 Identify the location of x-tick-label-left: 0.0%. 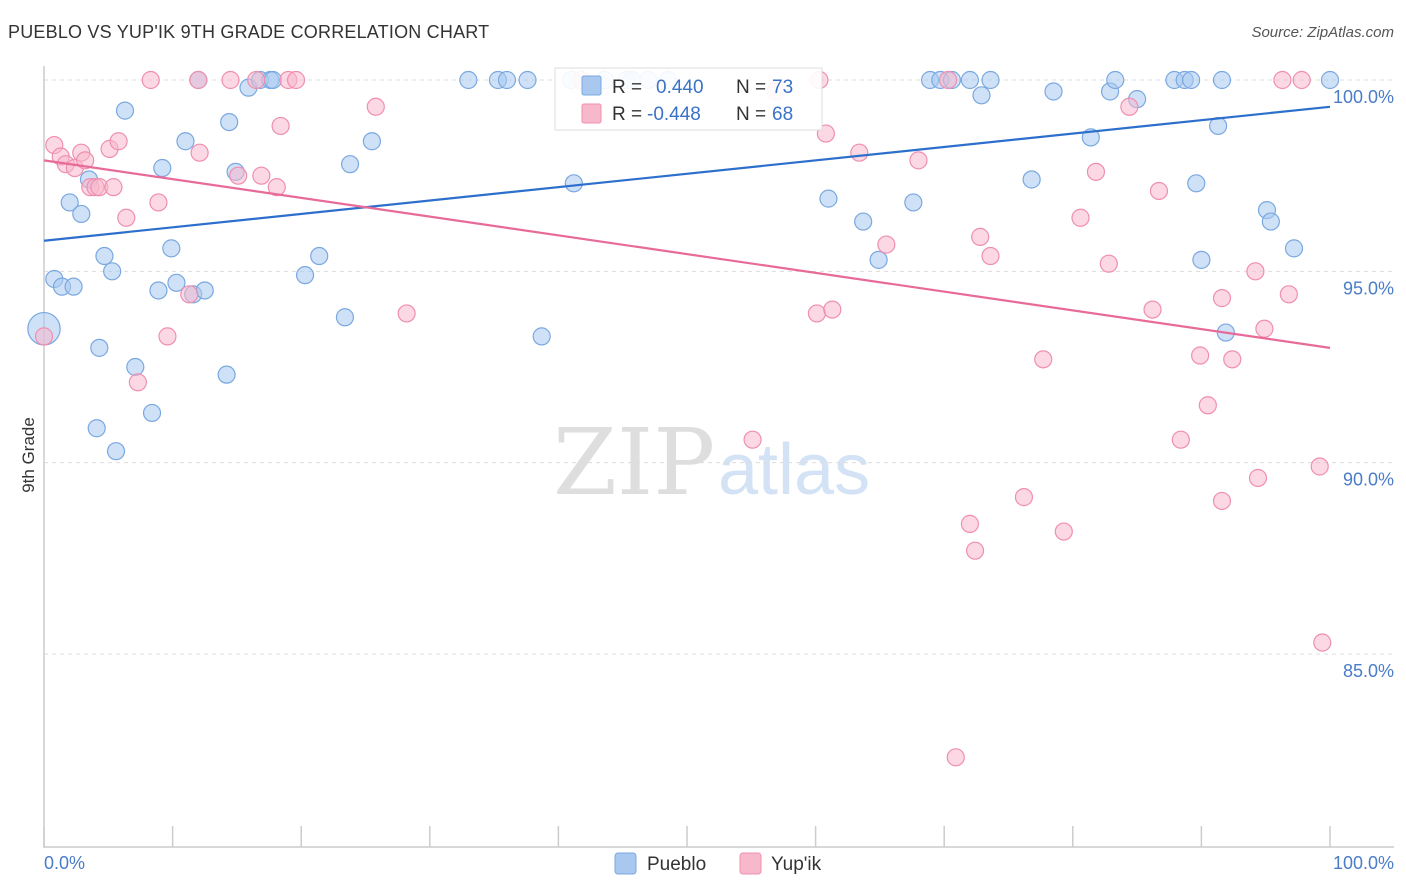
(64, 863).